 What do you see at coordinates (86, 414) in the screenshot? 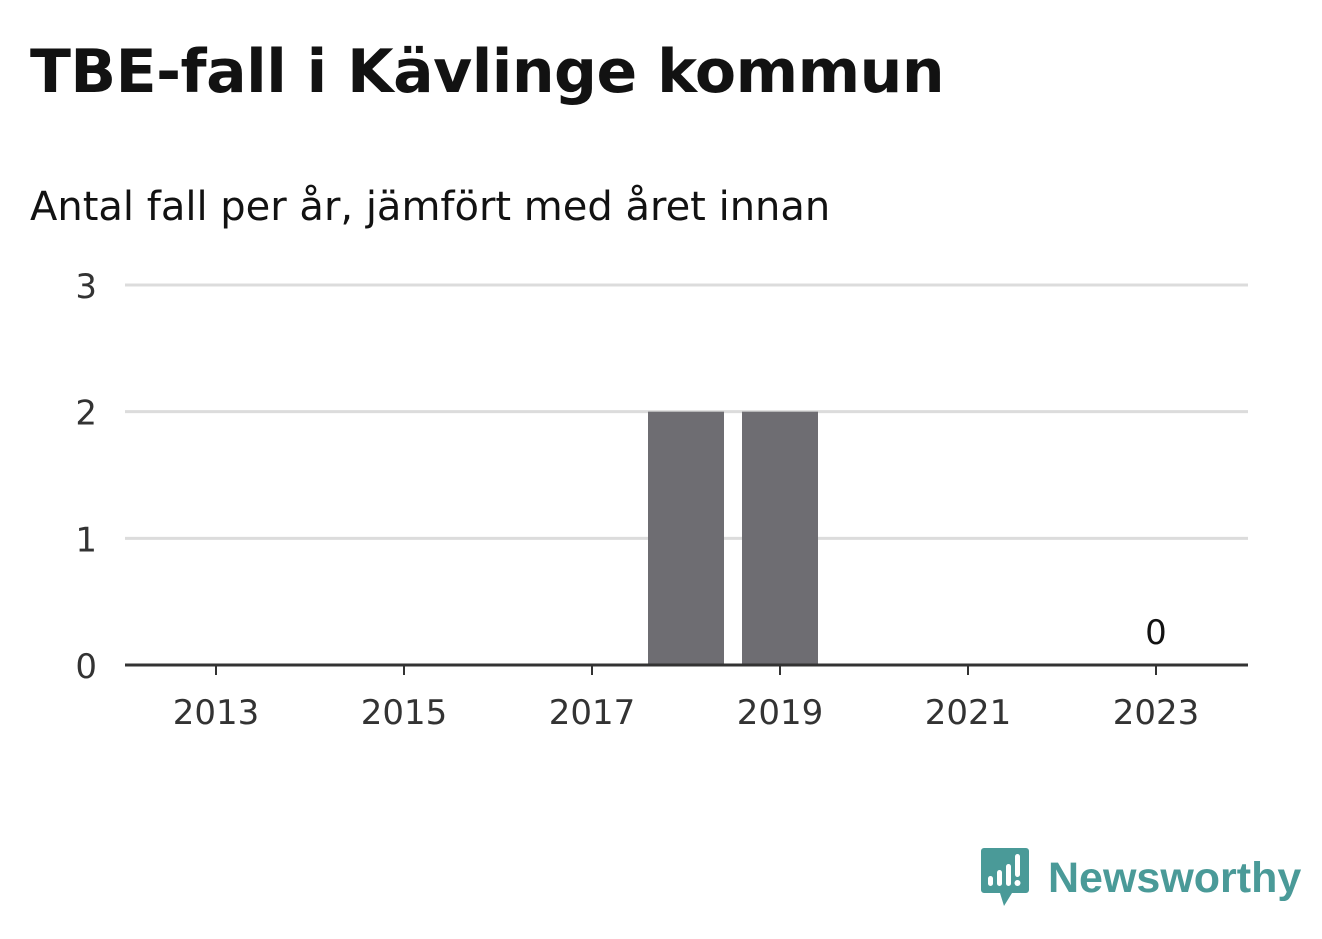
I see `y-tick-label: 2` at bounding box center [86, 414].